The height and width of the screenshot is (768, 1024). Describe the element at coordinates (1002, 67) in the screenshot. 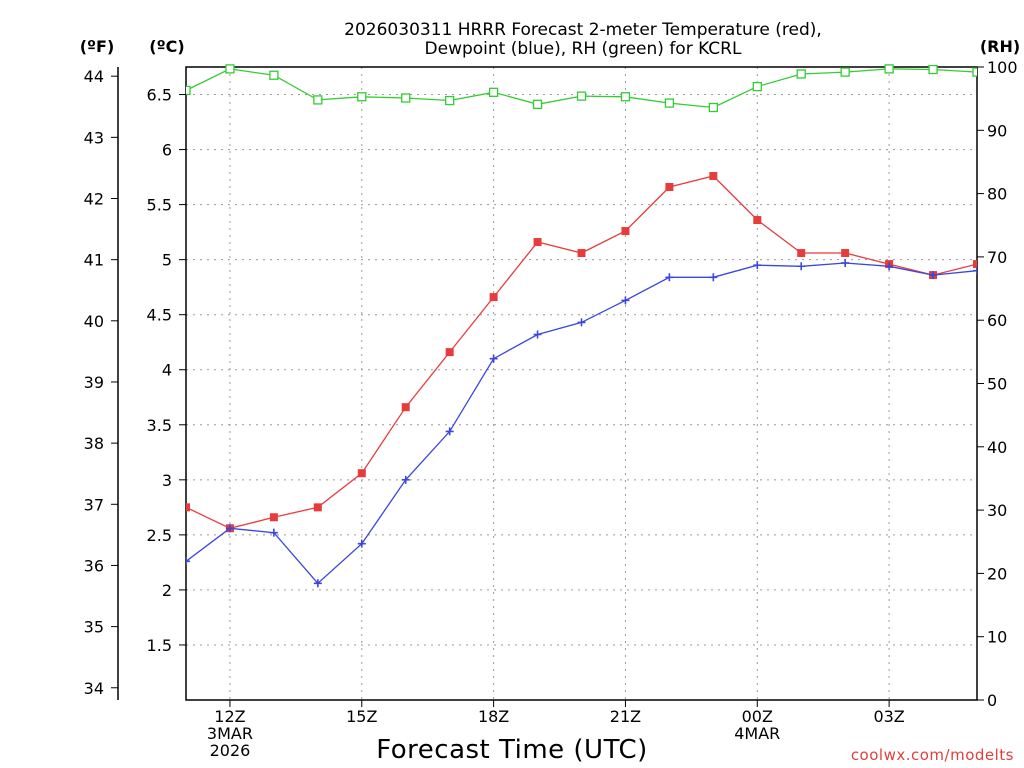

I see `rh-tick-label: 100` at that location.